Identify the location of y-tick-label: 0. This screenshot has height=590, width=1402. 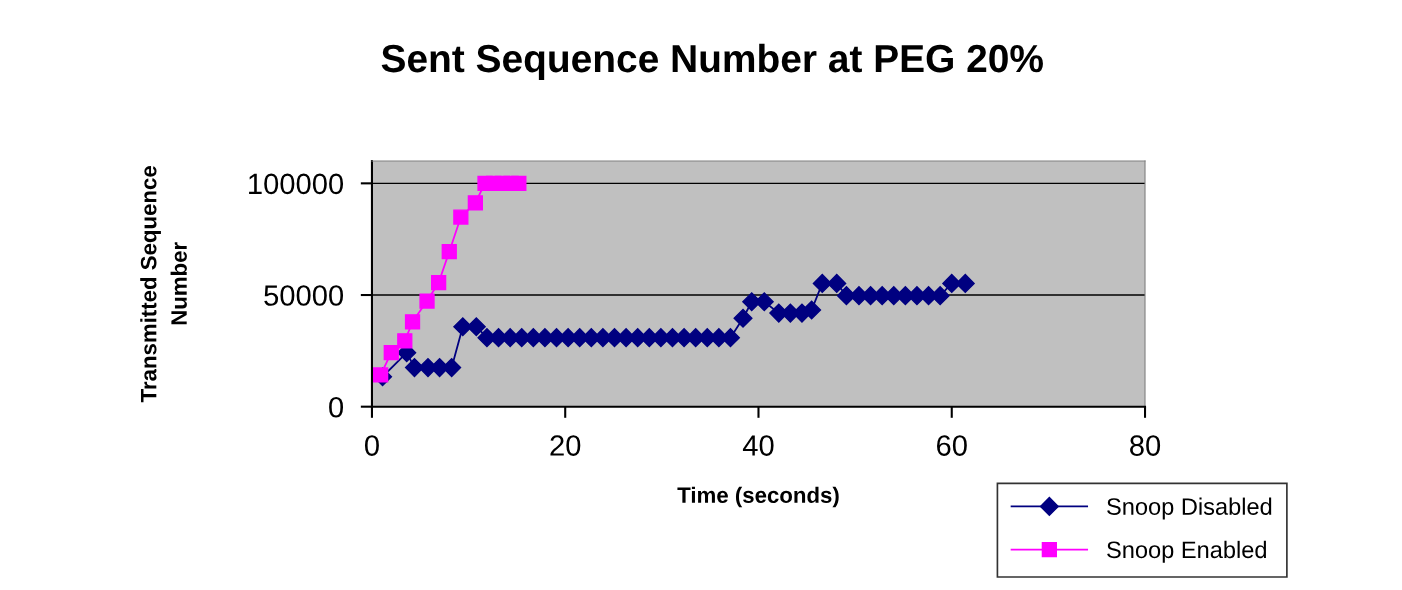
(336, 407).